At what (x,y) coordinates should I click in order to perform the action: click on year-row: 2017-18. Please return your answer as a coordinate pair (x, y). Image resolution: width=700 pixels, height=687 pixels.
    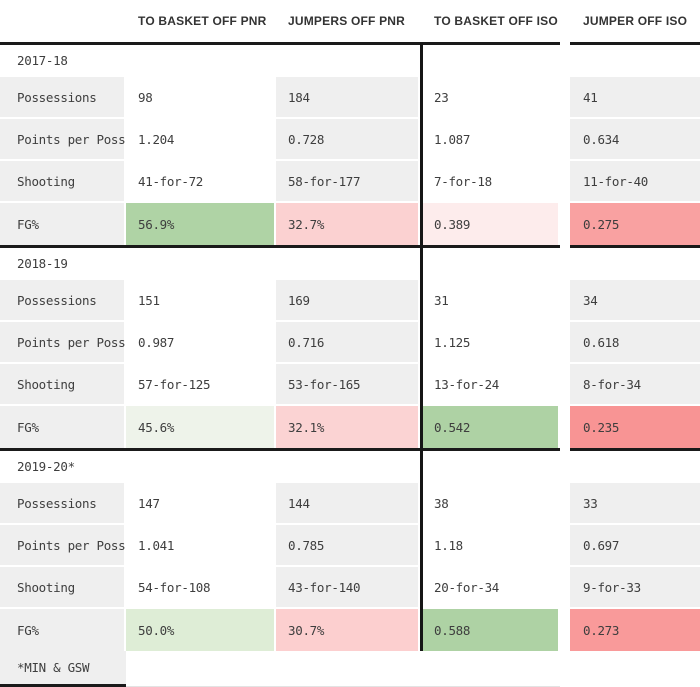
    Looking at the image, I should click on (280, 61).